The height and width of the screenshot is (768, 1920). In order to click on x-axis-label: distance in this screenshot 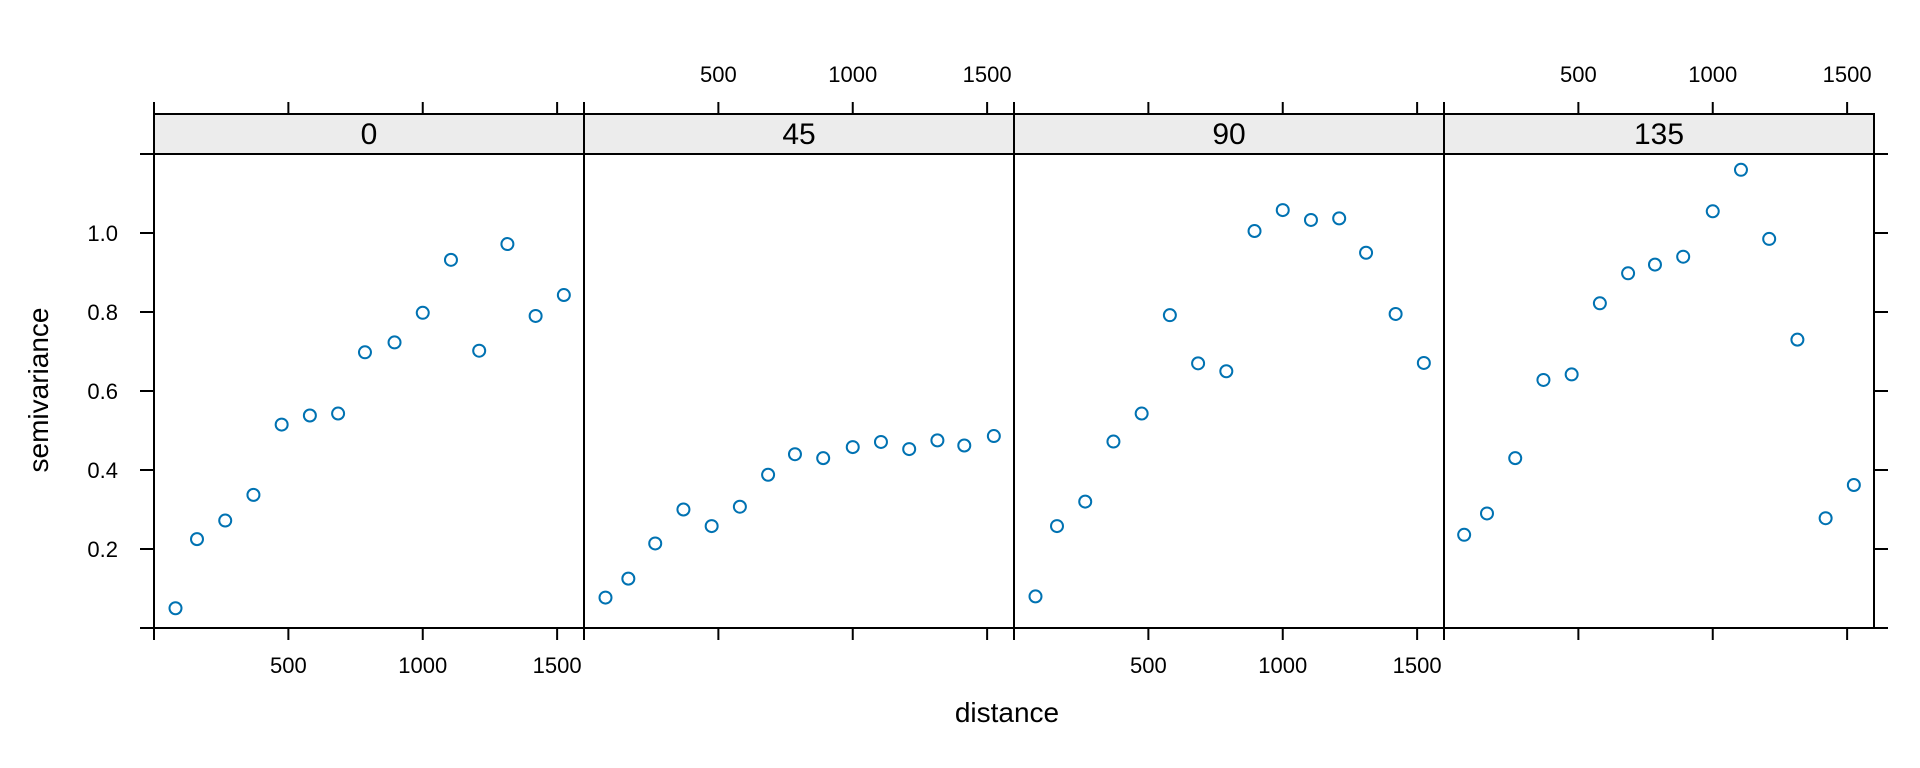, I will do `click(1007, 712)`.